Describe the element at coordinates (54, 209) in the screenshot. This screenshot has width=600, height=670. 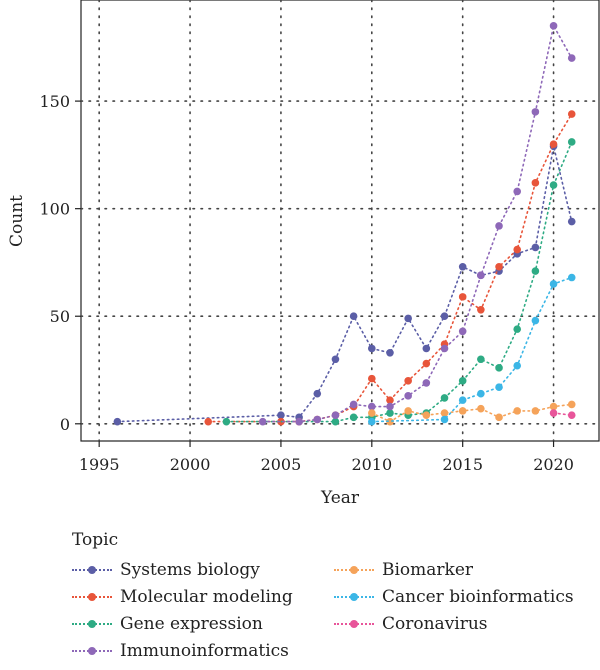
I see `y-tick-label: 100` at that location.